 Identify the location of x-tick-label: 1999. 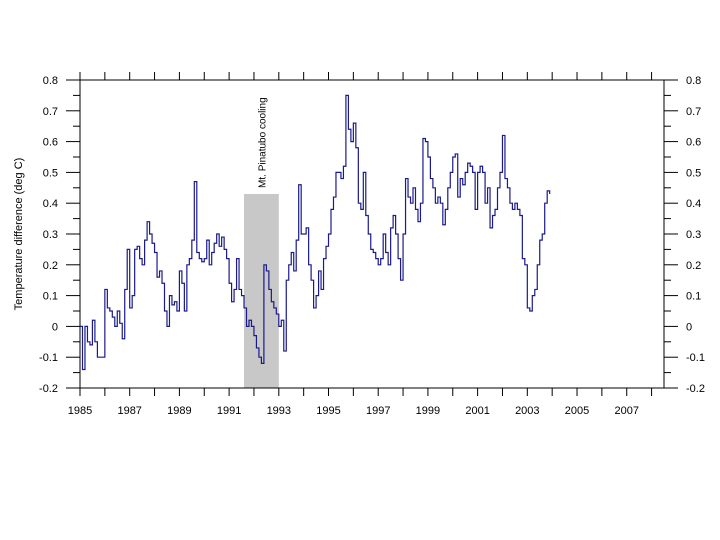
(428, 411).